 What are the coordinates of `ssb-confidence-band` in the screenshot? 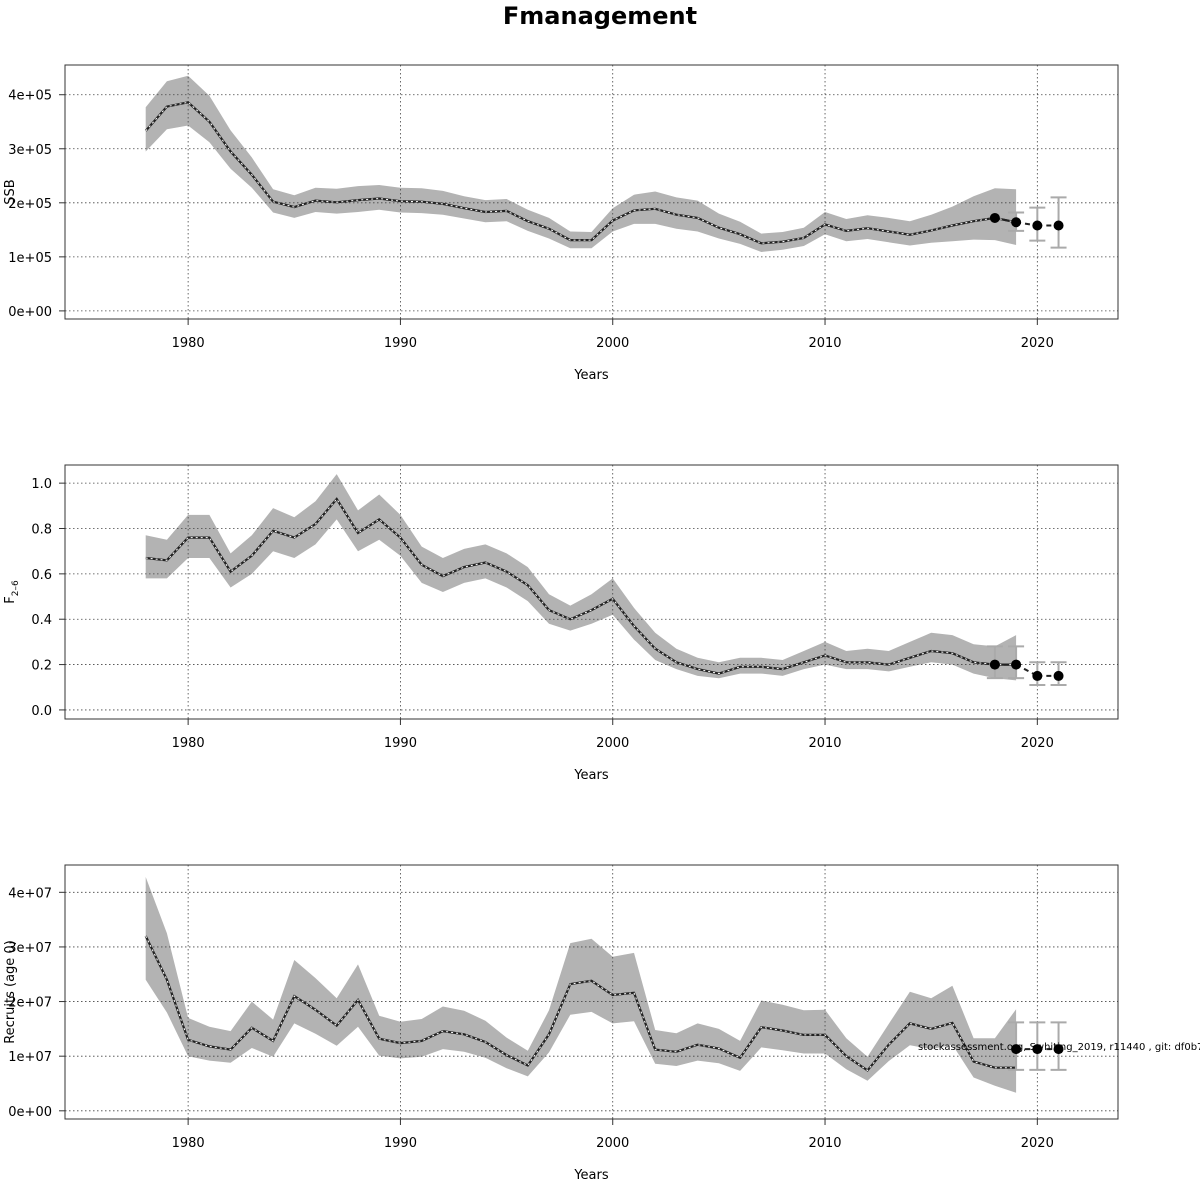 It's located at (581, 163).